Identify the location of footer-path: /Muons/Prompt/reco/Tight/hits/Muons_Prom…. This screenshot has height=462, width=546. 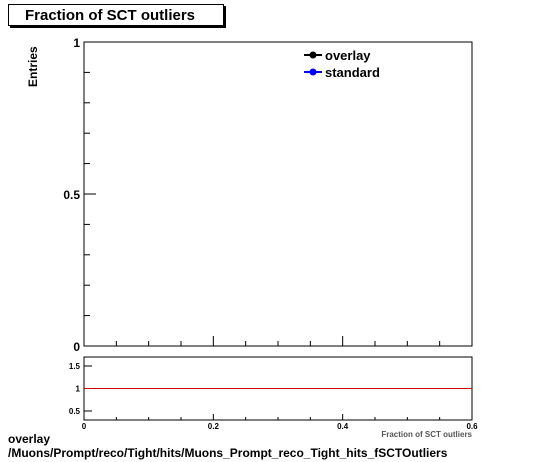
(228, 453).